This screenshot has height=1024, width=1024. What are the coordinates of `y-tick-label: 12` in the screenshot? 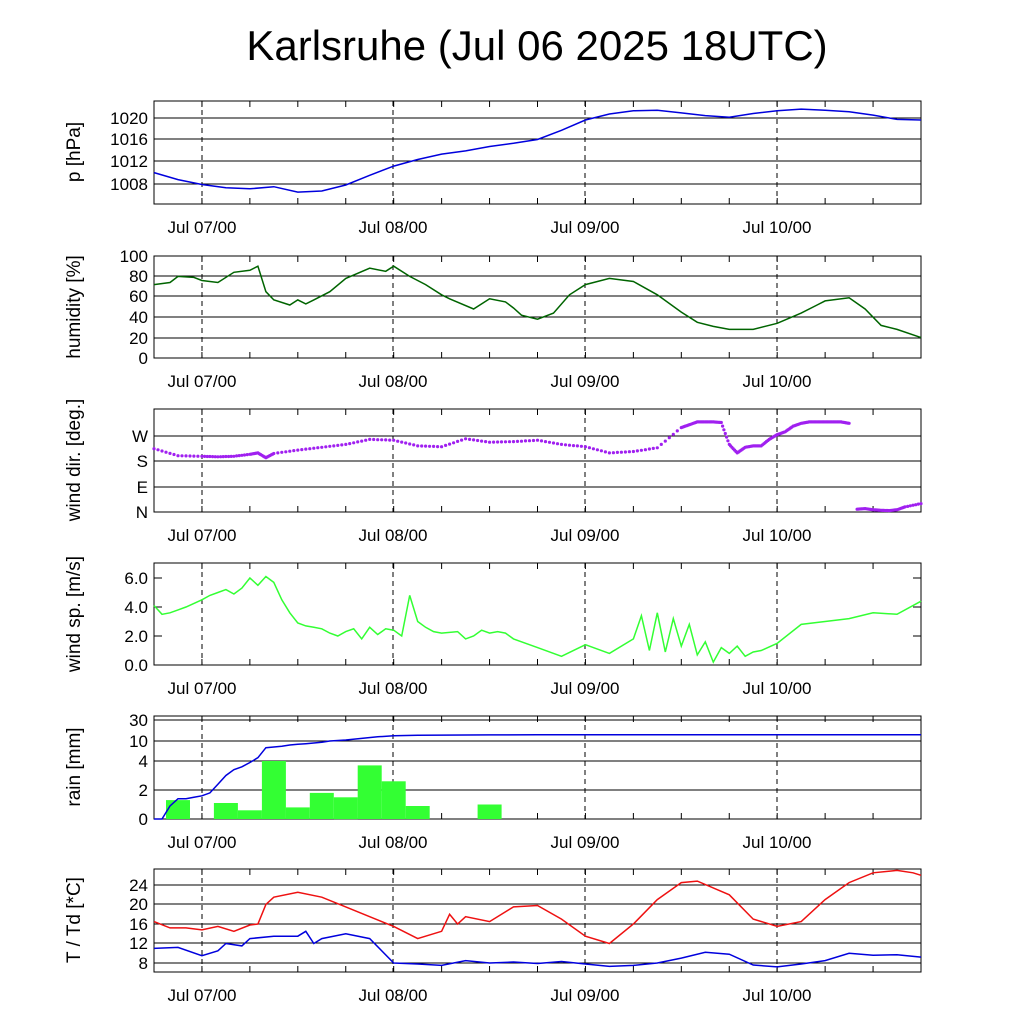 It's located at (138, 943).